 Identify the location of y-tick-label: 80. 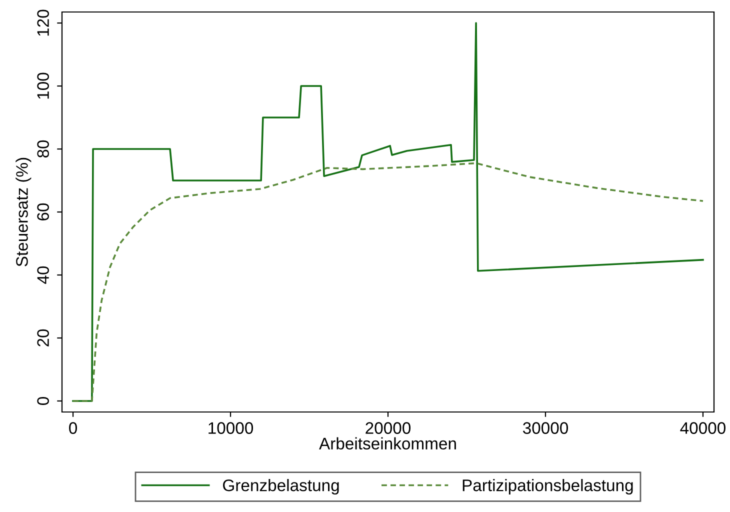
(43, 149).